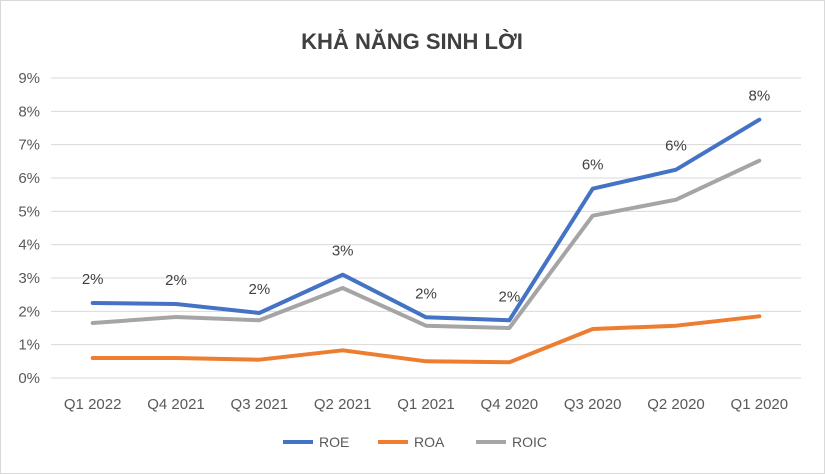 The image size is (825, 474). Describe the element at coordinates (529, 442) in the screenshot. I see `legend-label: ROIC` at that location.